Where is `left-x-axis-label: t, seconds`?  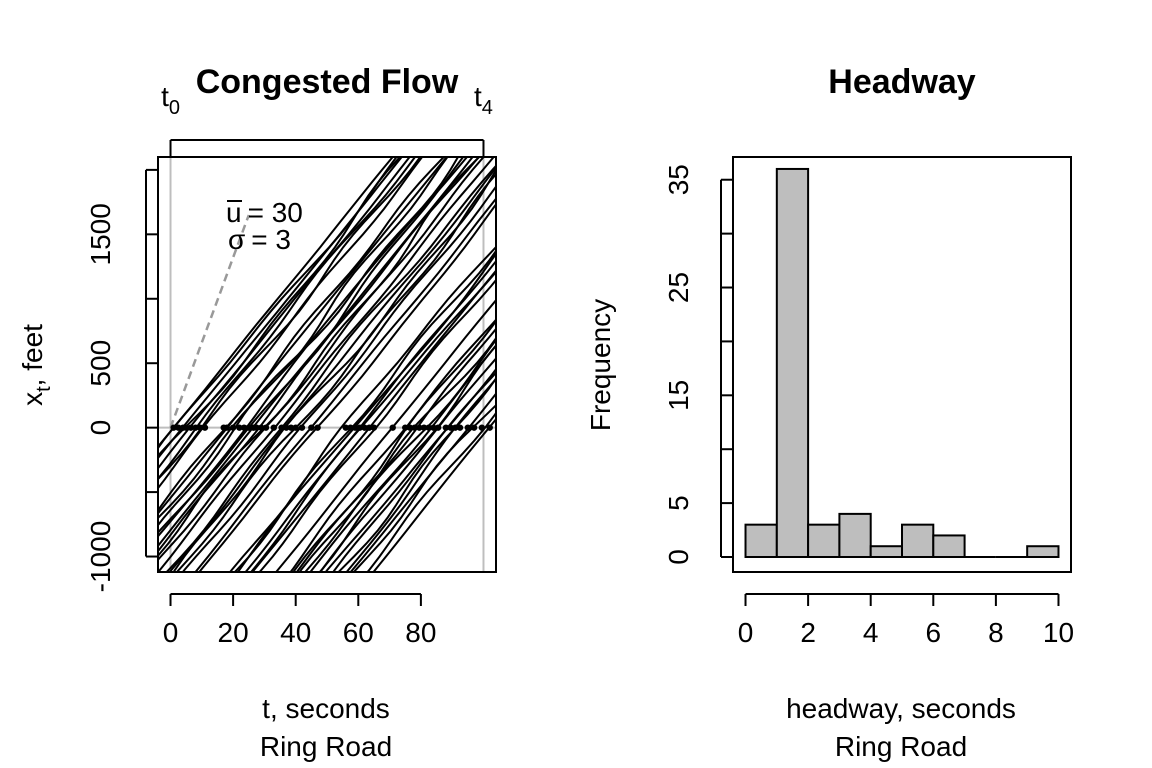
left-x-axis-label: t, seconds is located at coordinates (326, 708).